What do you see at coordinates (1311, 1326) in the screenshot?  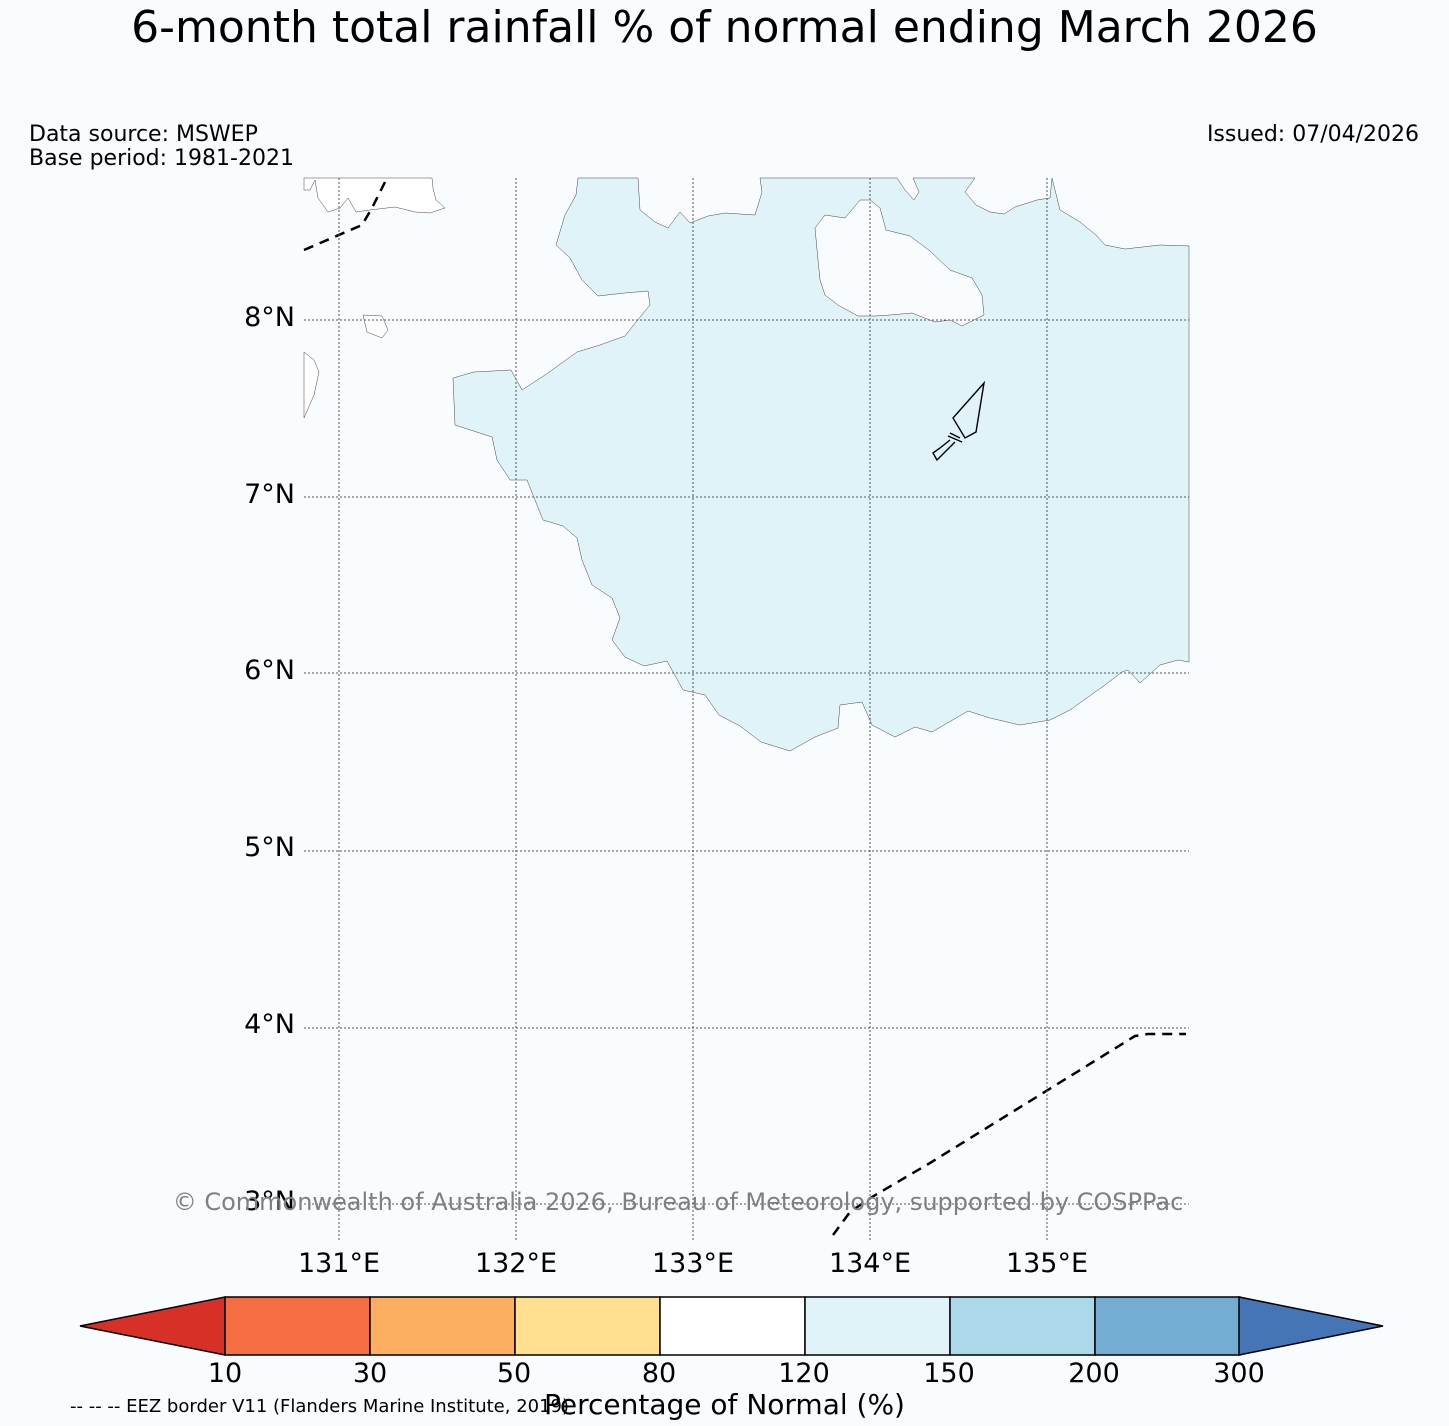 I see `colorbar-extend-high` at bounding box center [1311, 1326].